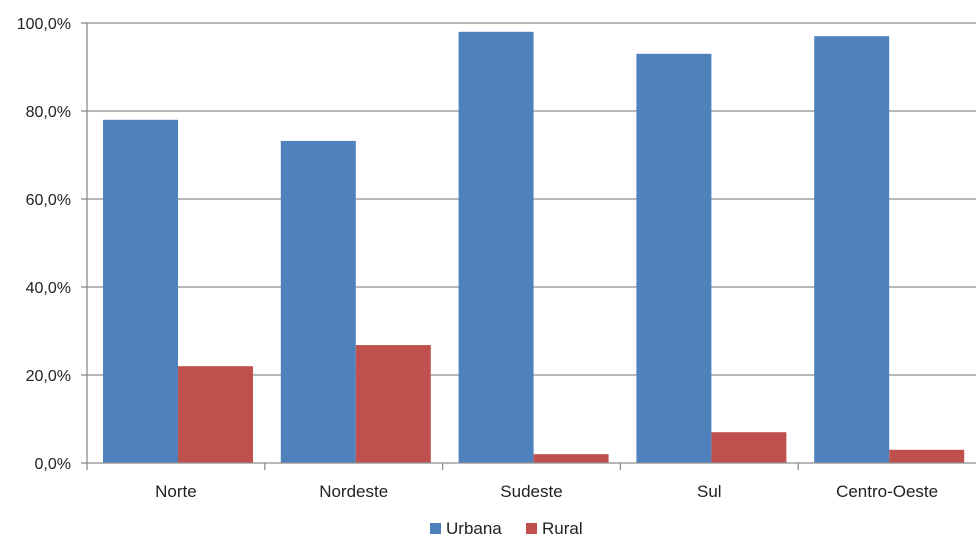 The width and height of the screenshot is (976, 541). I want to click on y-tick-label: 100,0%, so click(44, 24).